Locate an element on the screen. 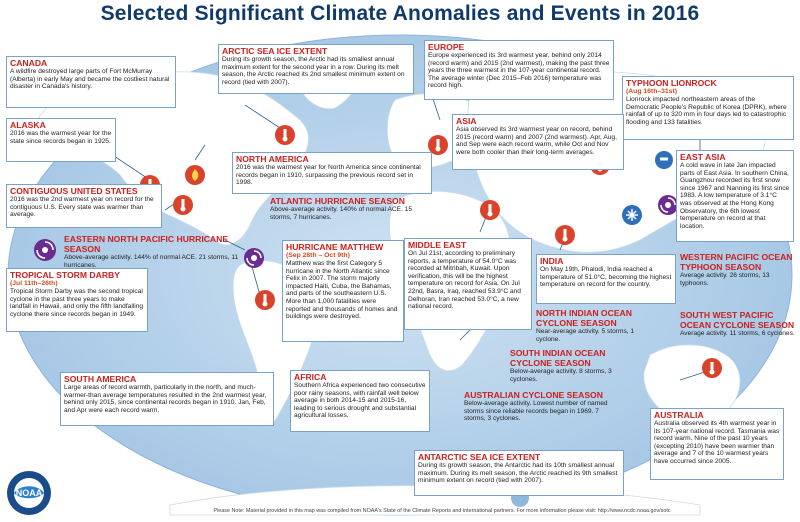  event-text: Average activity. 11 storms, 6 cyclones. is located at coordinates (737, 333).